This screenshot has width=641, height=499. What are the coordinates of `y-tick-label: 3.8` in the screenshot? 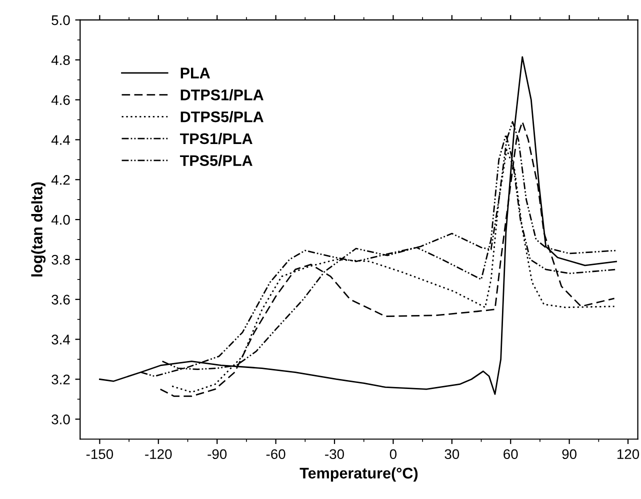 It's located at (61, 259).